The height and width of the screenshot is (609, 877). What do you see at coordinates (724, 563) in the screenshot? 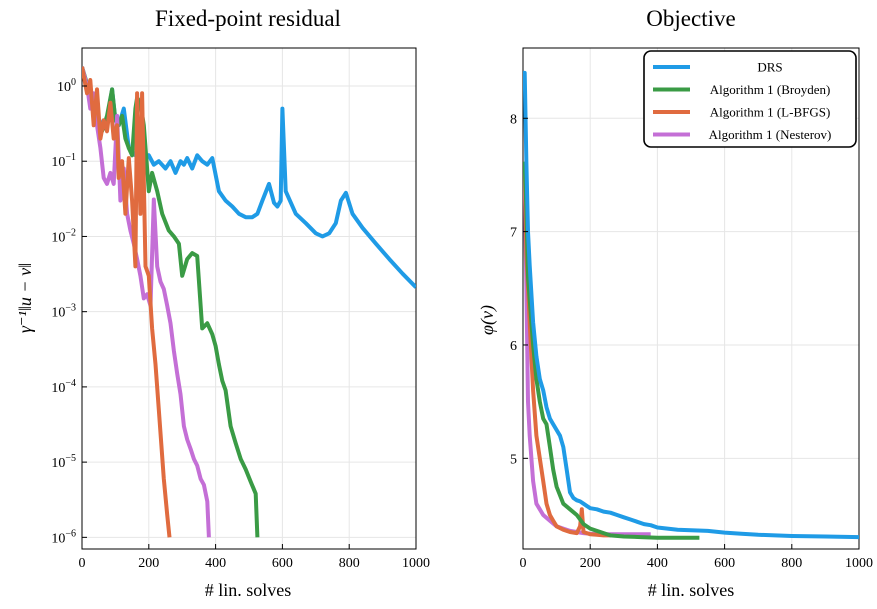
I see `objective-xtick-label: 600` at bounding box center [724, 563].